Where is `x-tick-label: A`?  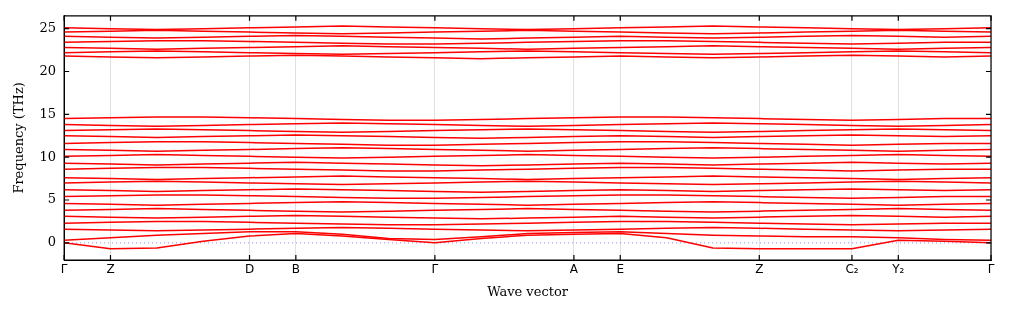
x-tick-label: A is located at coordinates (574, 269).